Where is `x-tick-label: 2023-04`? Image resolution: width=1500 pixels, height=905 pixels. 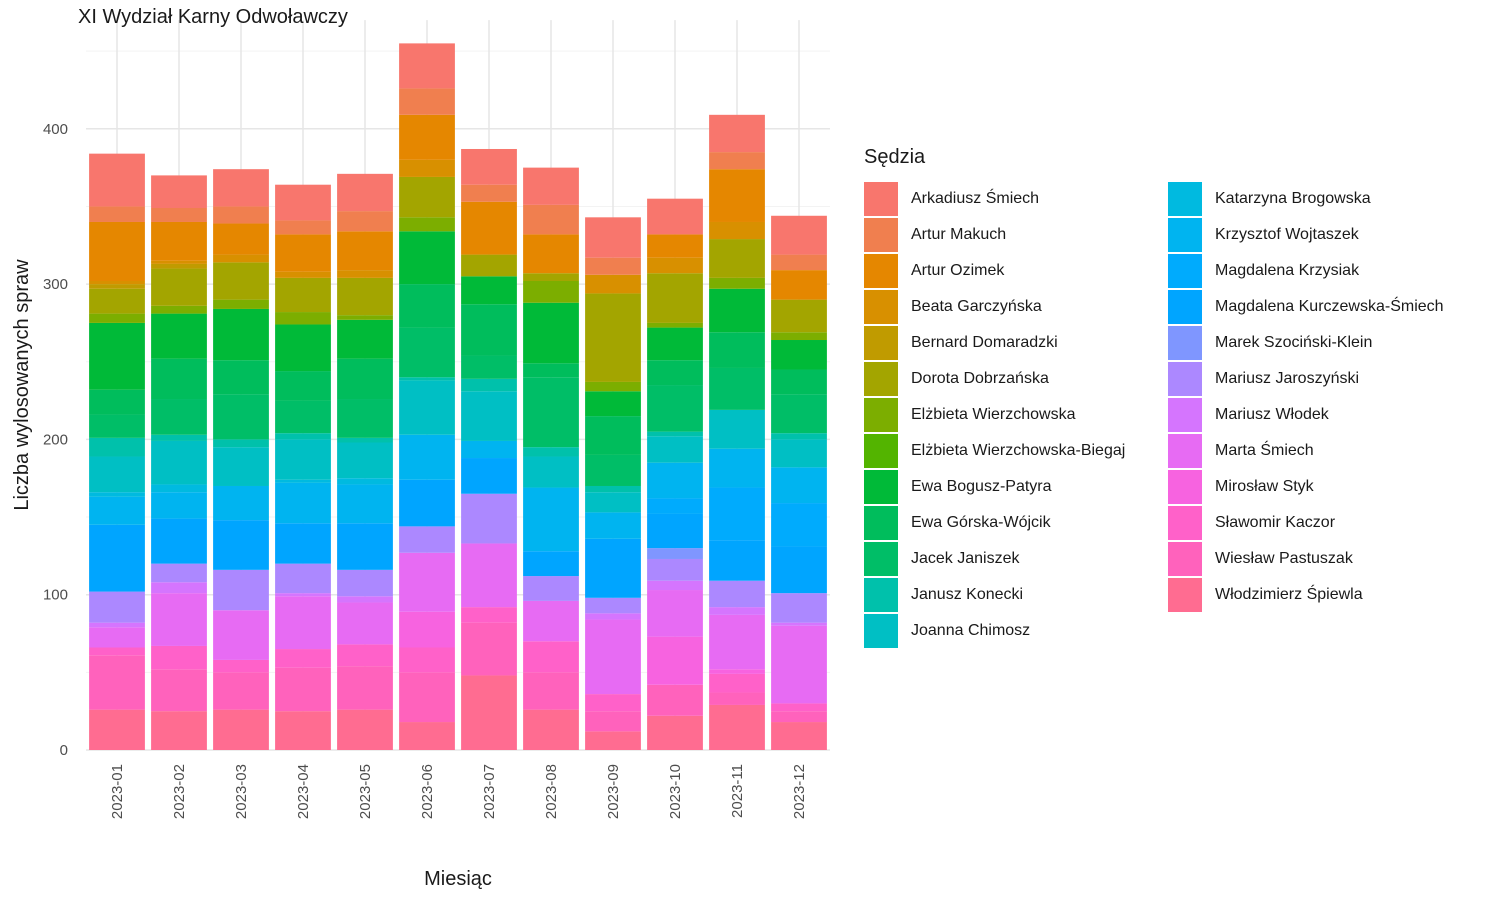 x-tick-label: 2023-04 is located at coordinates (303, 791).